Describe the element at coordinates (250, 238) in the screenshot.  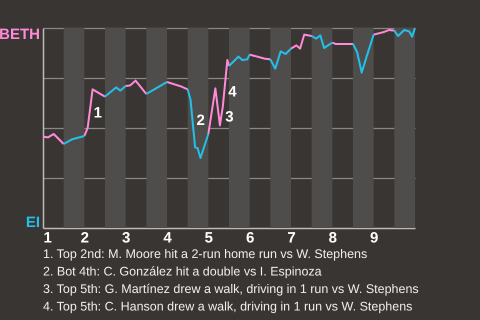
I see `x-tick-label: 6` at that location.